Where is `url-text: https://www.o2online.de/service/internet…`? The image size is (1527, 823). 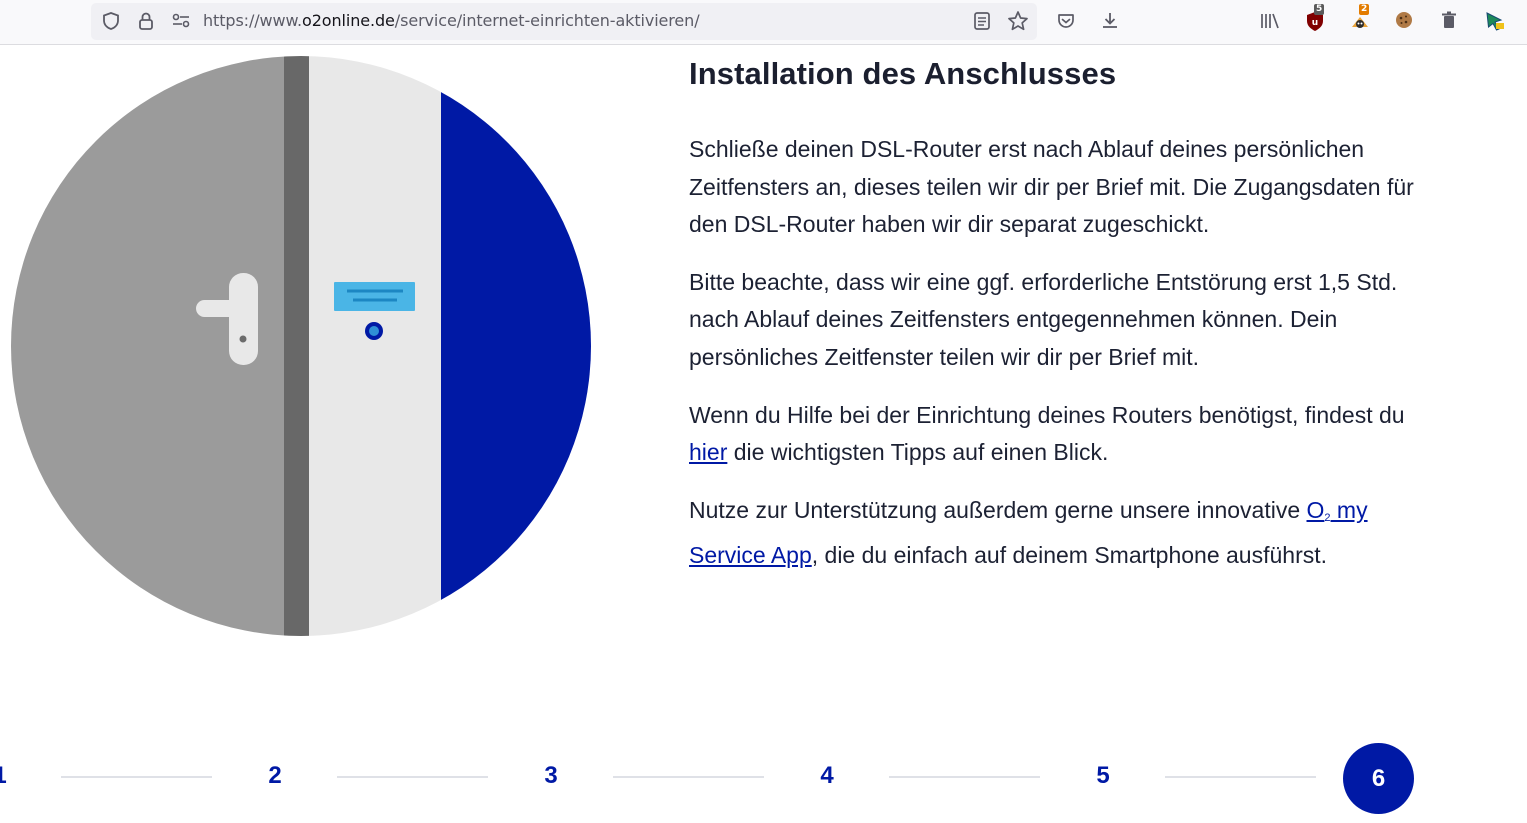 url-text: https://www.o2online.de/service/internet… is located at coordinates (451, 20).